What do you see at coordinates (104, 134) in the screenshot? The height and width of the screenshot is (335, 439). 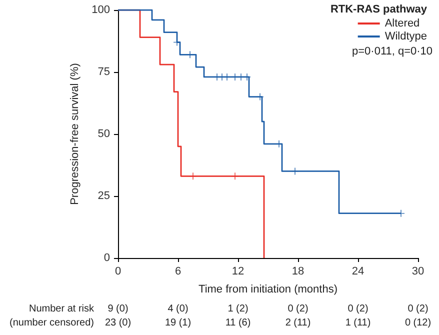 I see `y-tick-label: 50` at bounding box center [104, 134].